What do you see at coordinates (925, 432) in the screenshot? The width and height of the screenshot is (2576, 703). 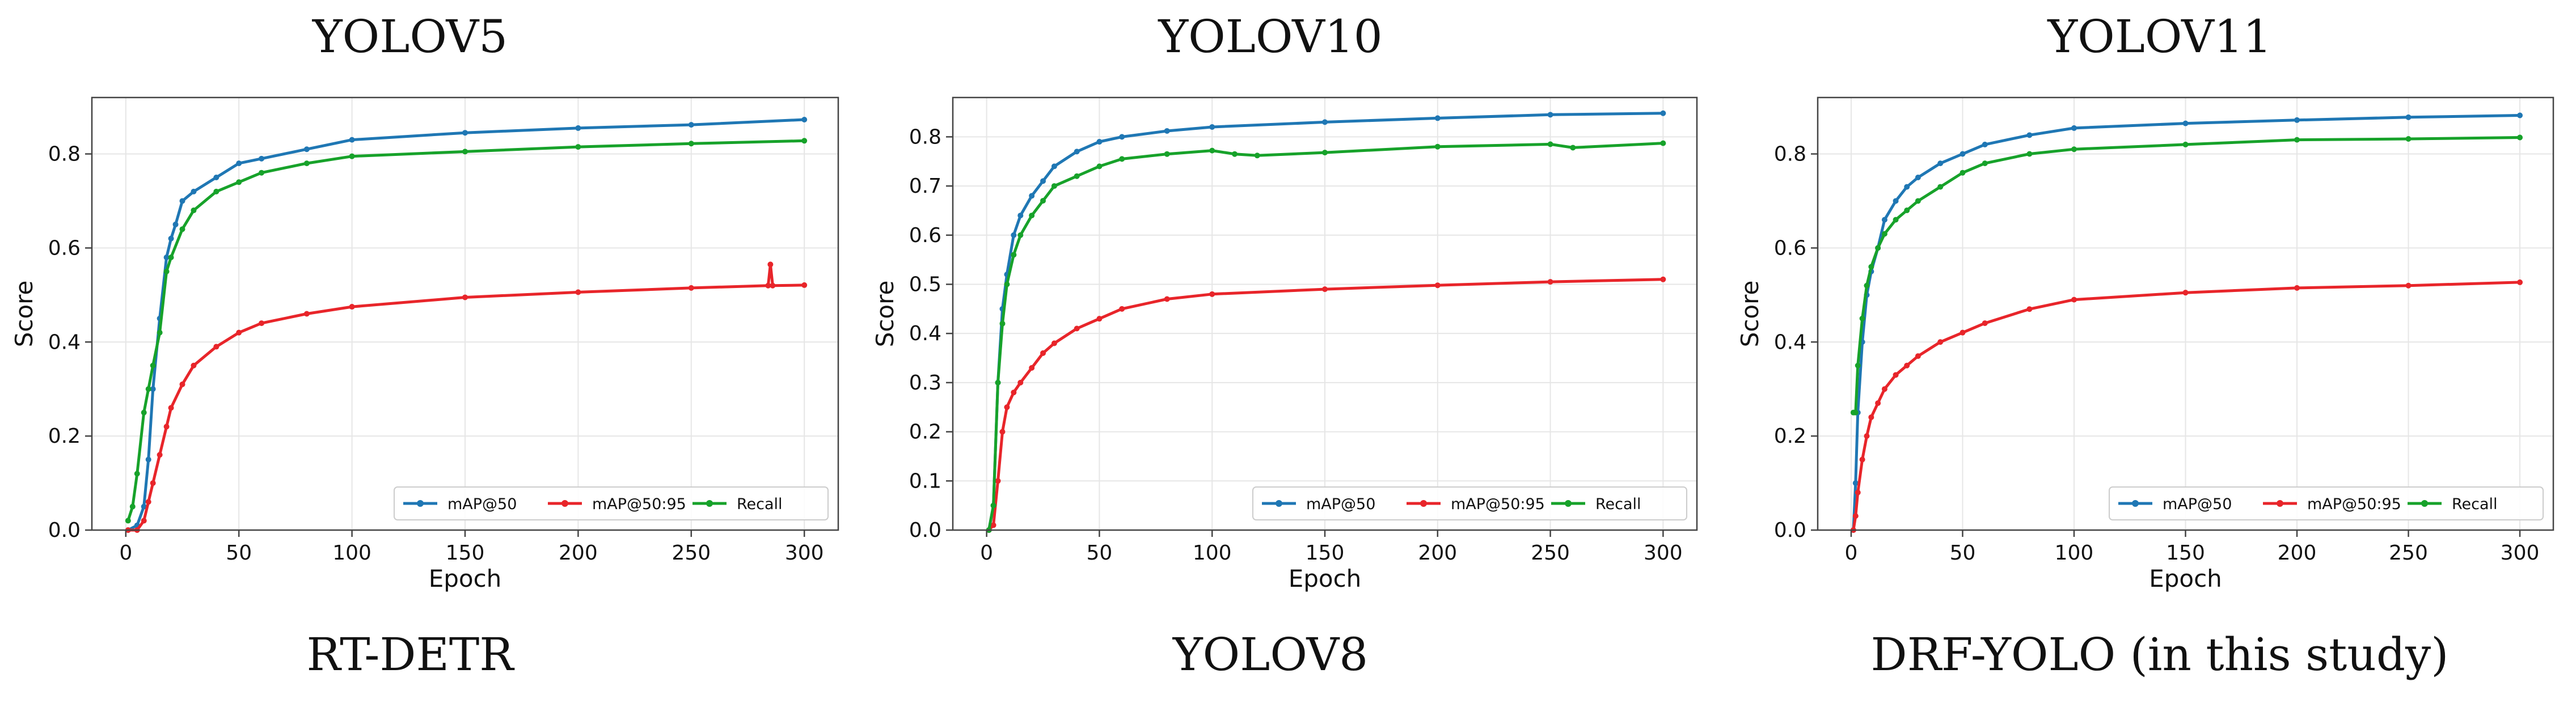 I see `y-tick-label: 0.2` at bounding box center [925, 432].